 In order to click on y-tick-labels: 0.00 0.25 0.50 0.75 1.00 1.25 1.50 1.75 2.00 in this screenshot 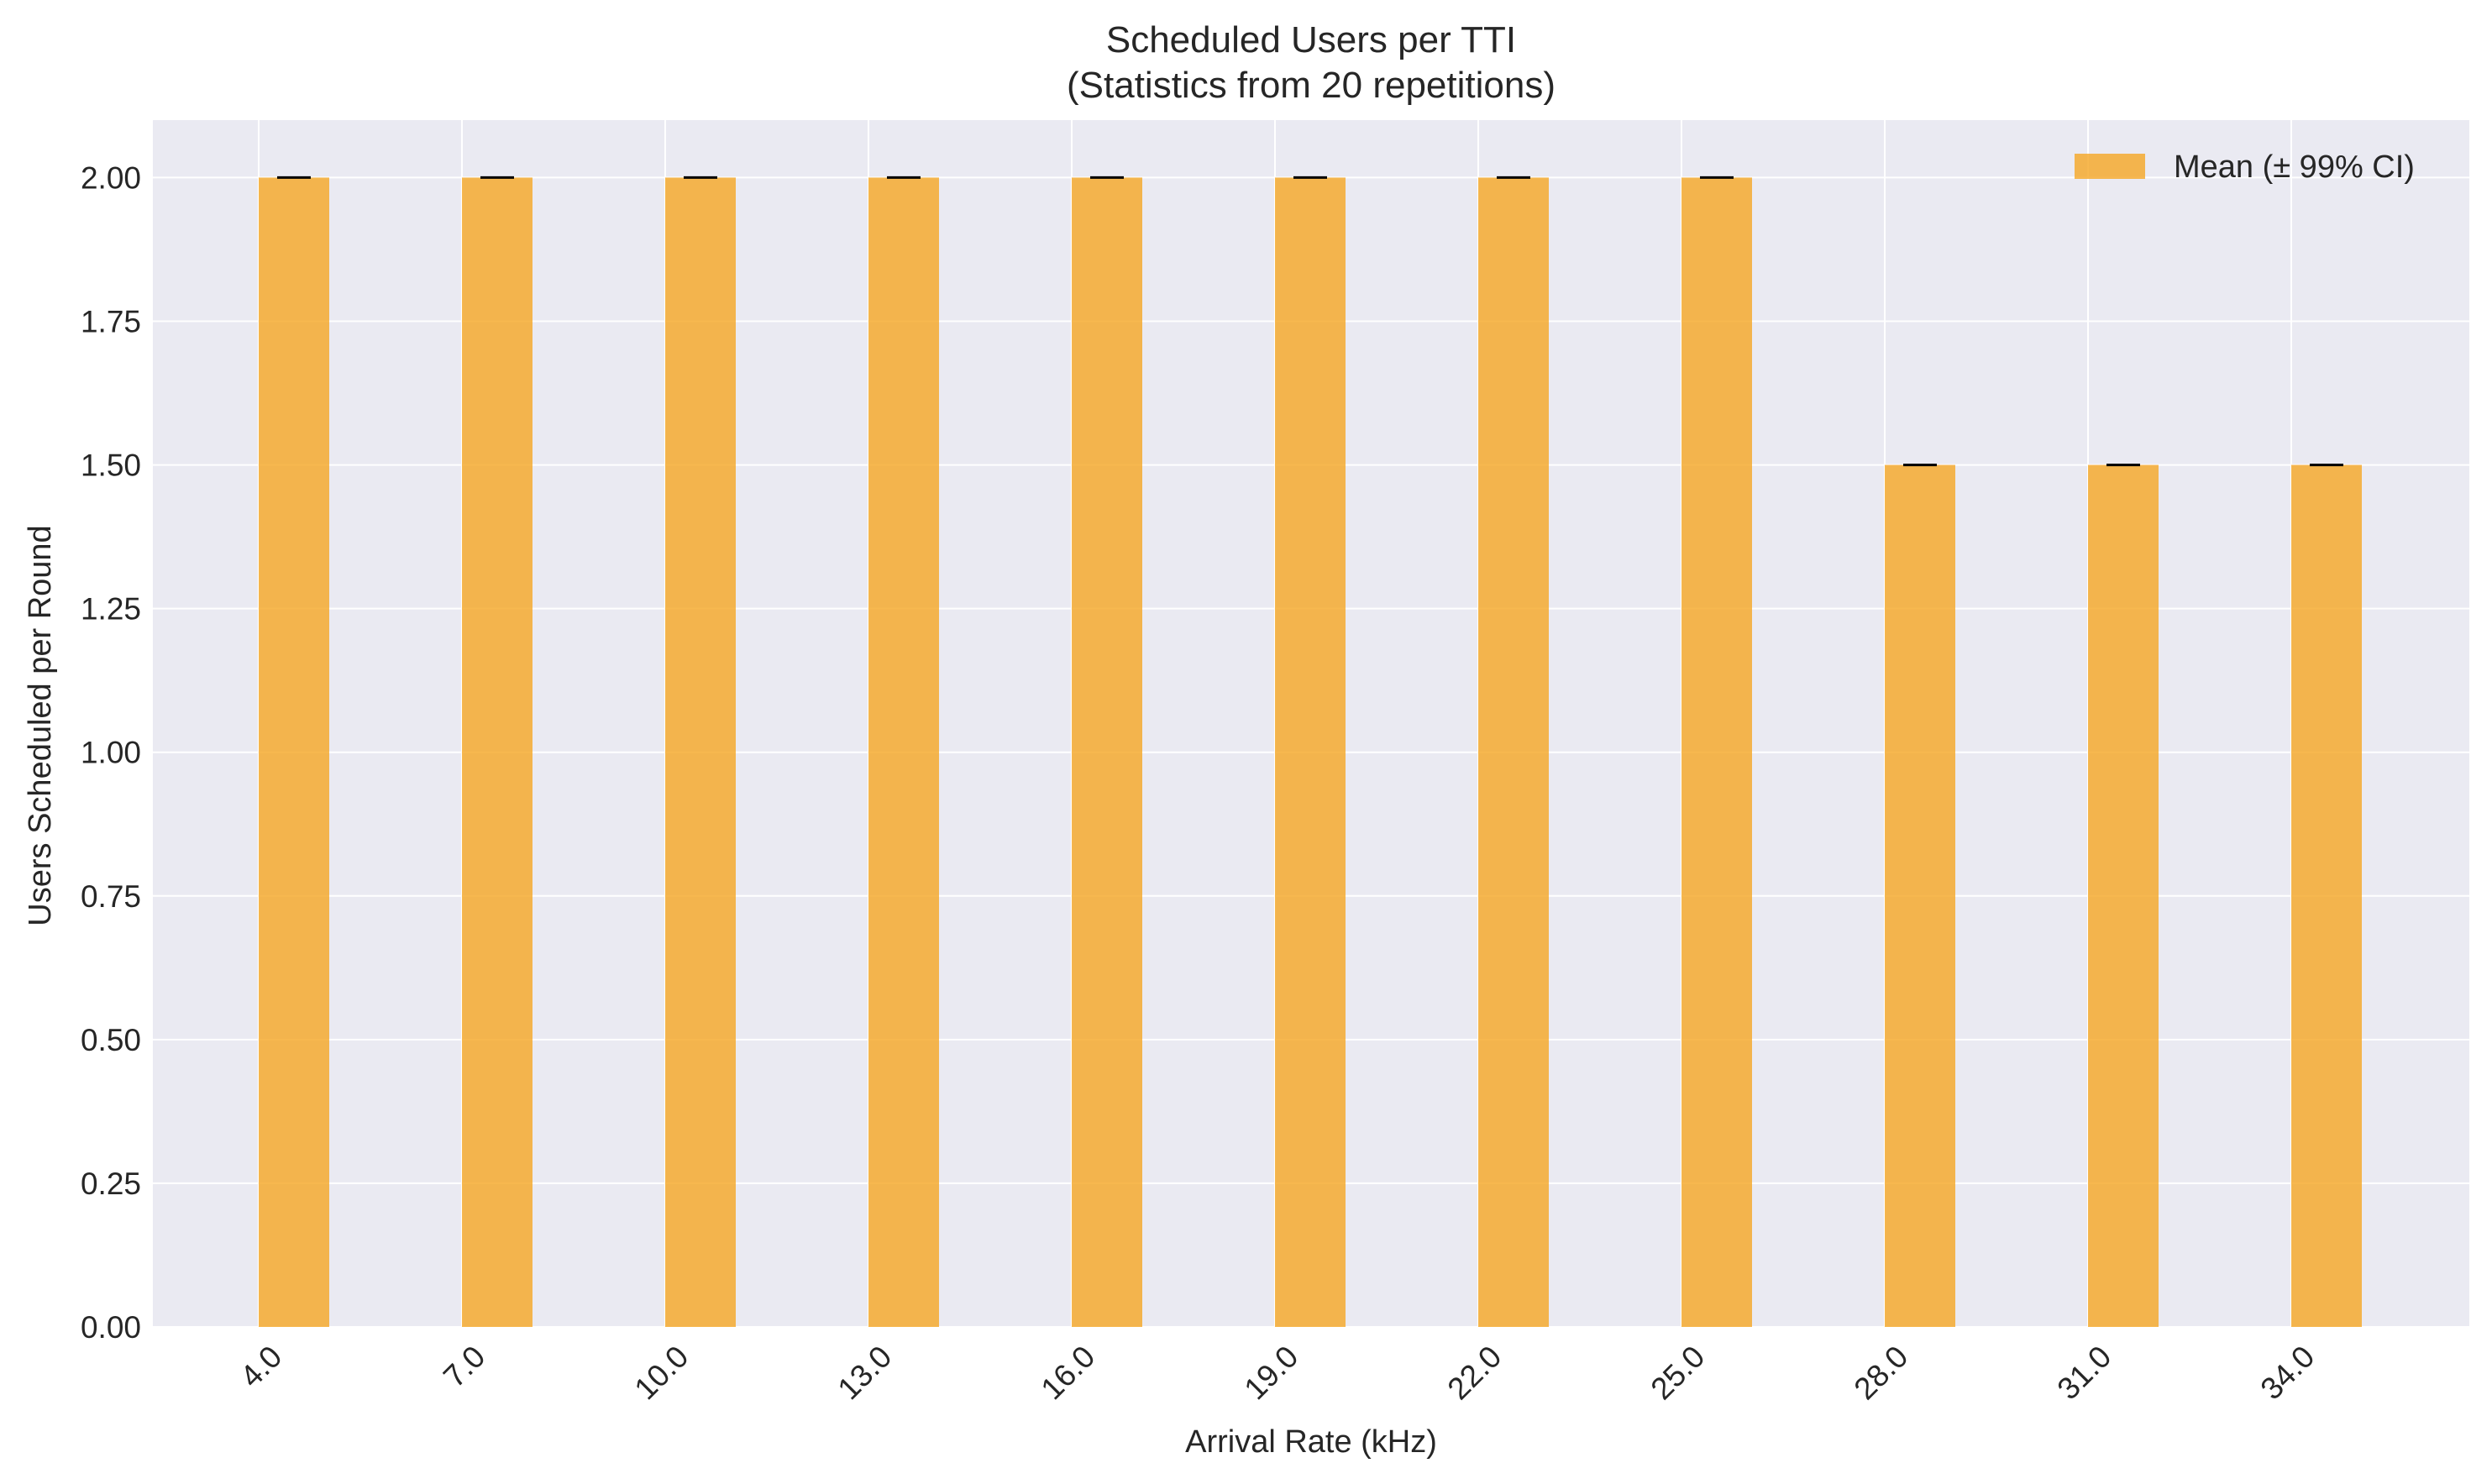, I will do `click(111, 752)`.